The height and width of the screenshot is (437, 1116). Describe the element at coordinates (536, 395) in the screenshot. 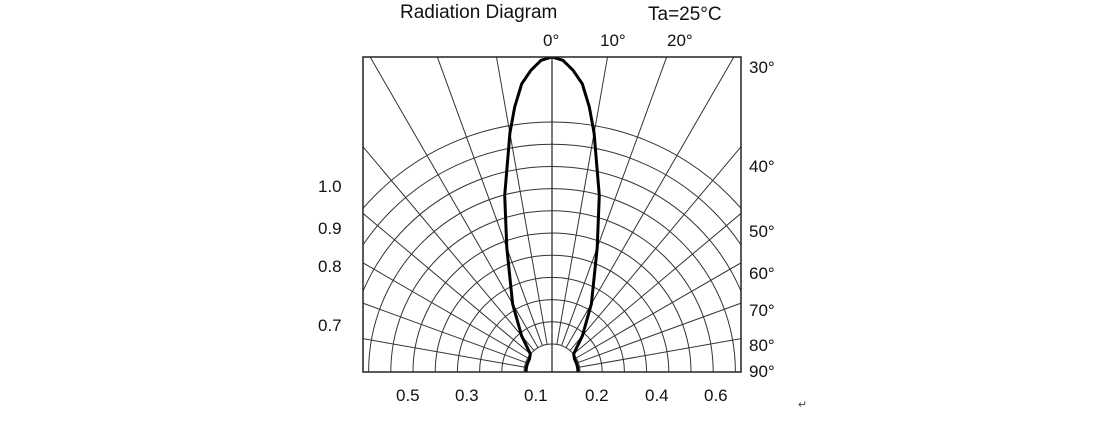

I see `bottom-label-0-1: 0.1` at that location.